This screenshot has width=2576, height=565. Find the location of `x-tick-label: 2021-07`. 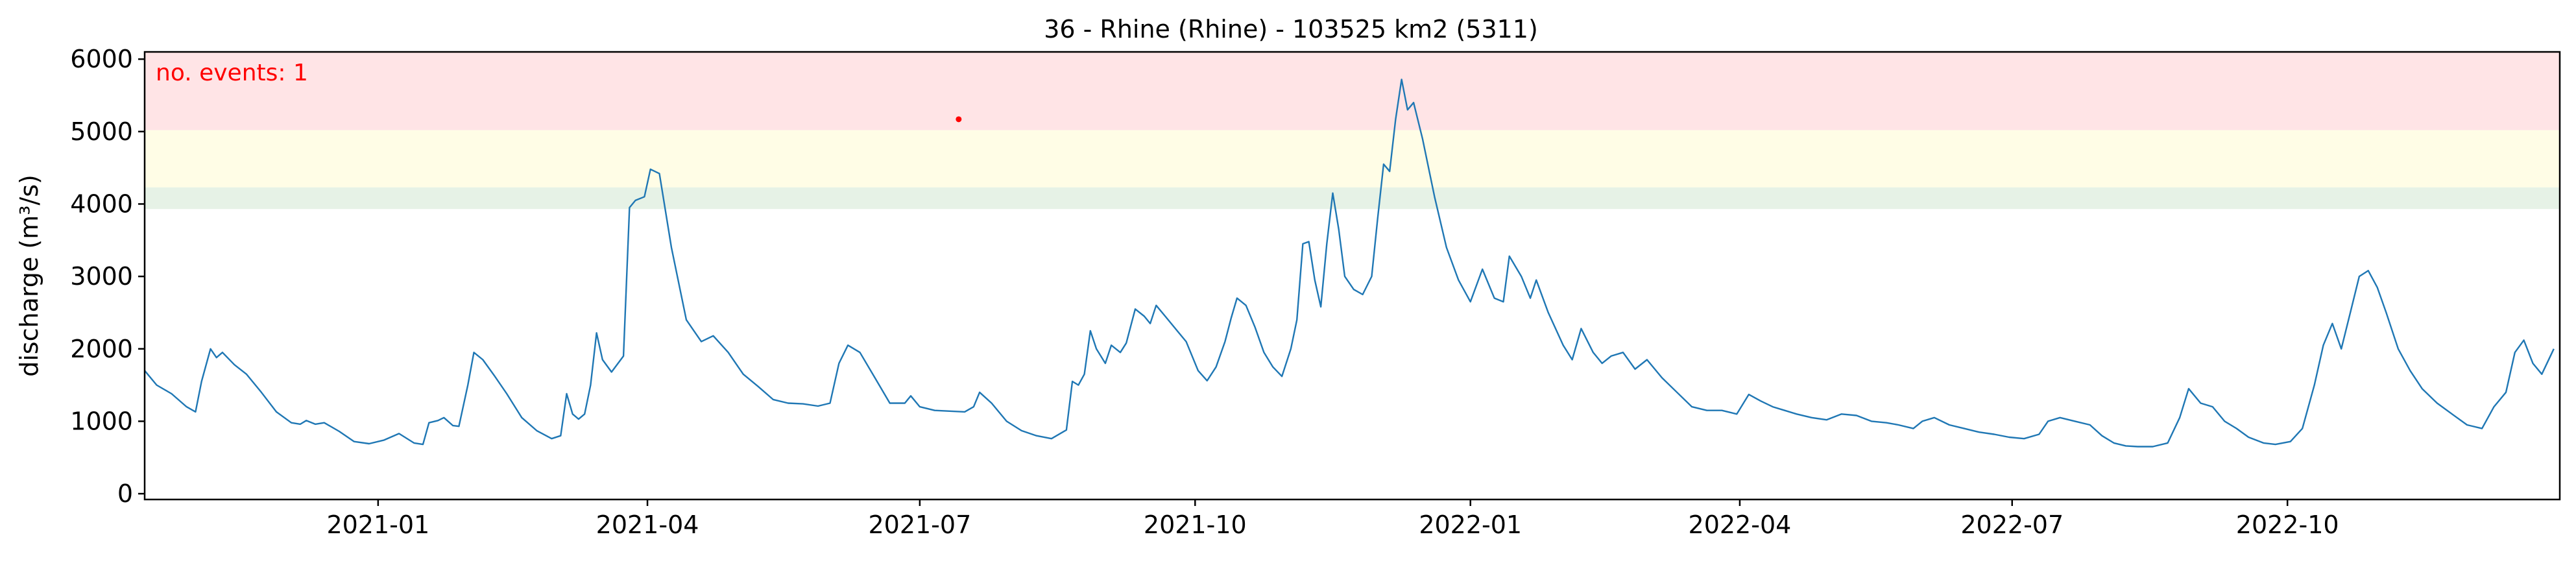

x-tick-label: 2021-07 is located at coordinates (919, 525).